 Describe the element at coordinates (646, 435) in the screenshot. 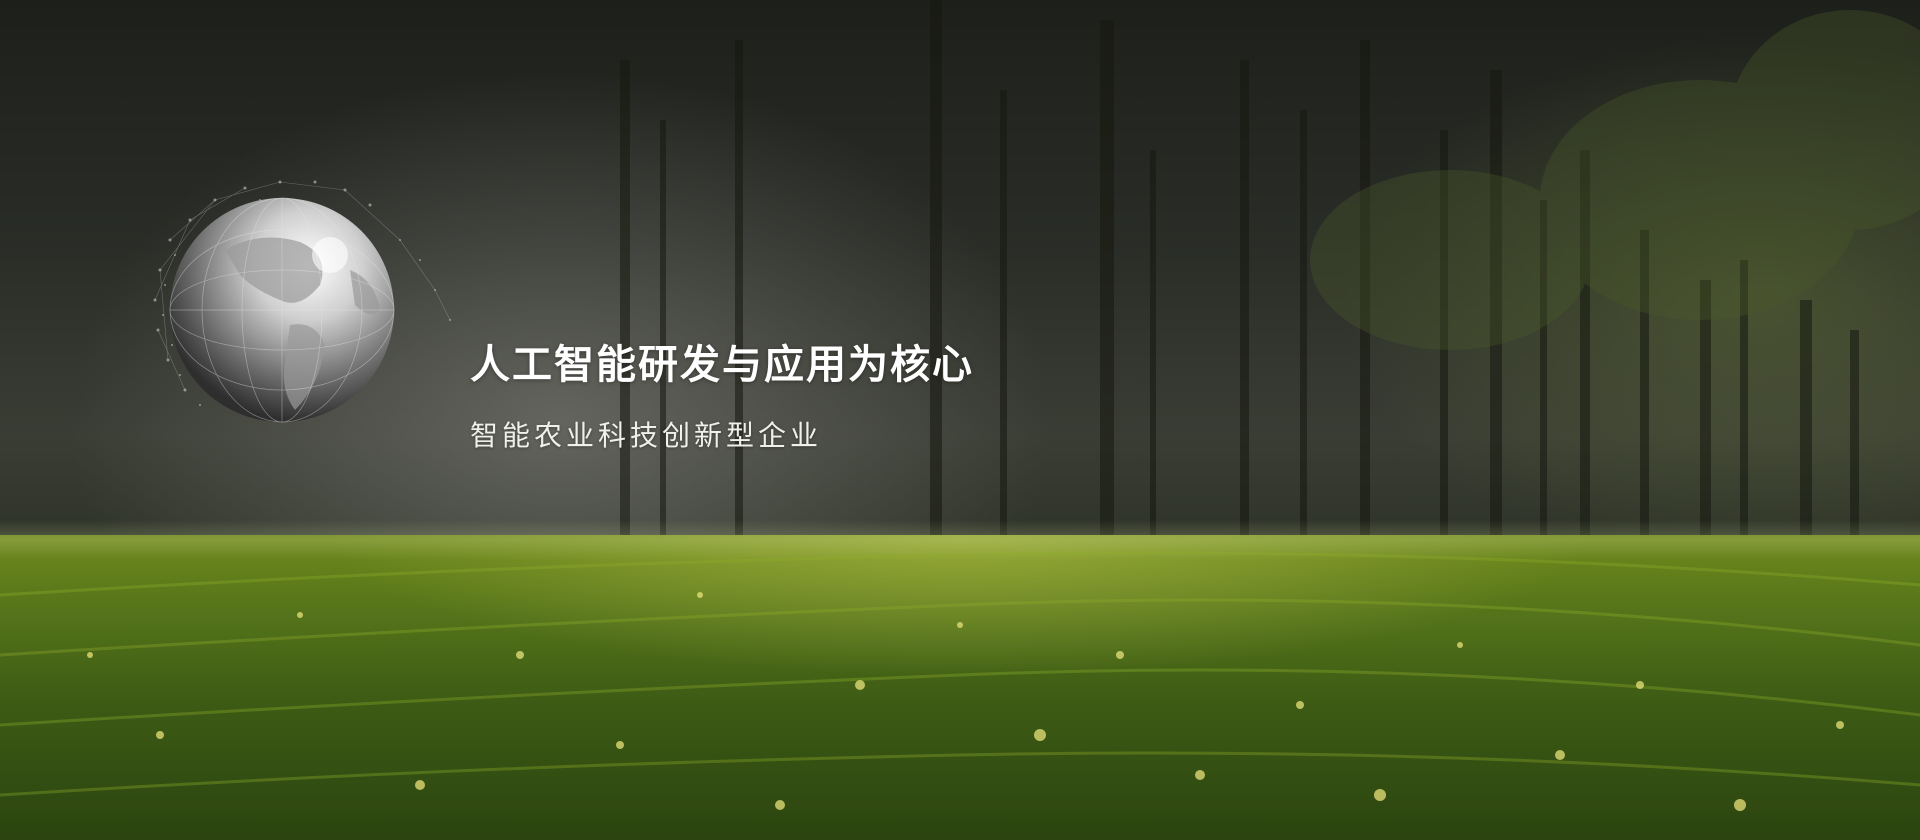

I see `banner-subline: 智能农业科技创新型企业` at that location.